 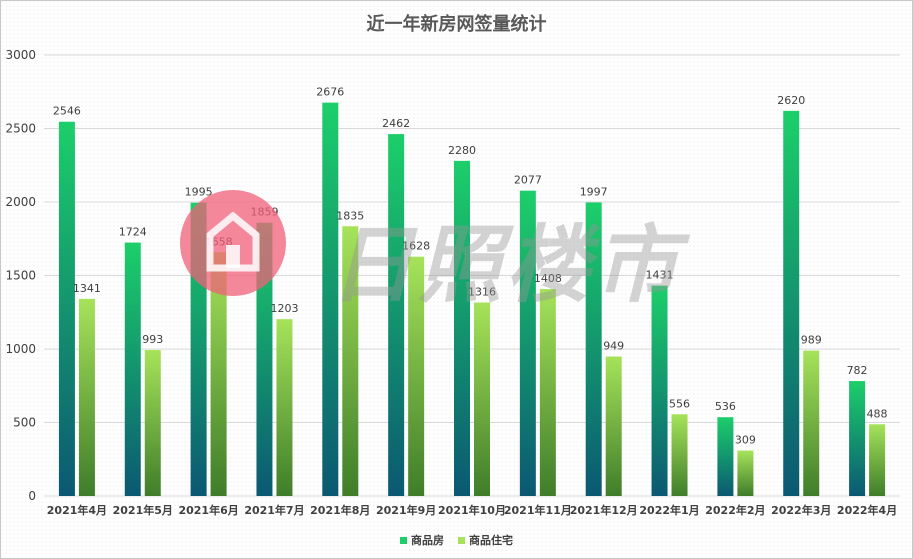 What do you see at coordinates (284, 308) in the screenshot?
I see `data-label: 1203` at bounding box center [284, 308].